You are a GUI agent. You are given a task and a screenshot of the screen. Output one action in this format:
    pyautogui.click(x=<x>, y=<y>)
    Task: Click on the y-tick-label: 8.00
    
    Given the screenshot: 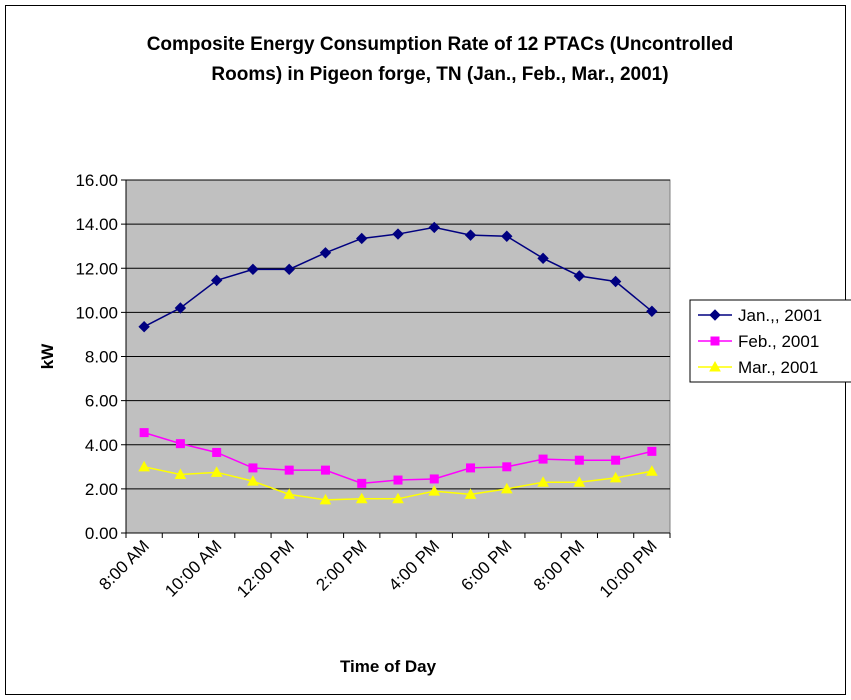 What is the action you would take?
    pyautogui.click(x=101, y=357)
    